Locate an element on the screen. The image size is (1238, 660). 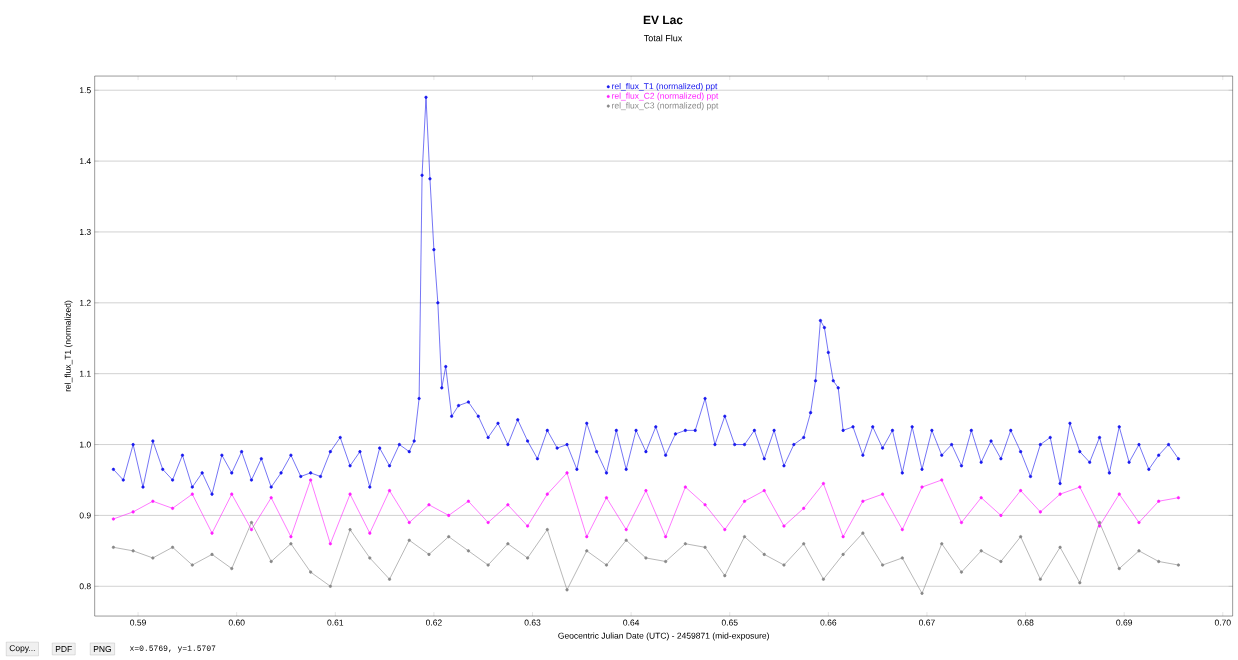
x-tick-label: 0.59 is located at coordinates (138, 622).